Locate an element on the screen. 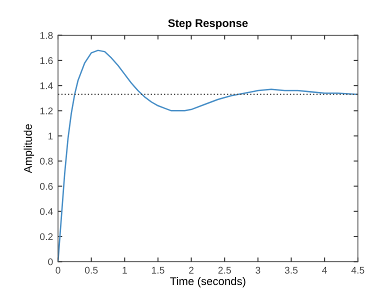  y-tick-label: 0.4 is located at coordinates (46, 211).